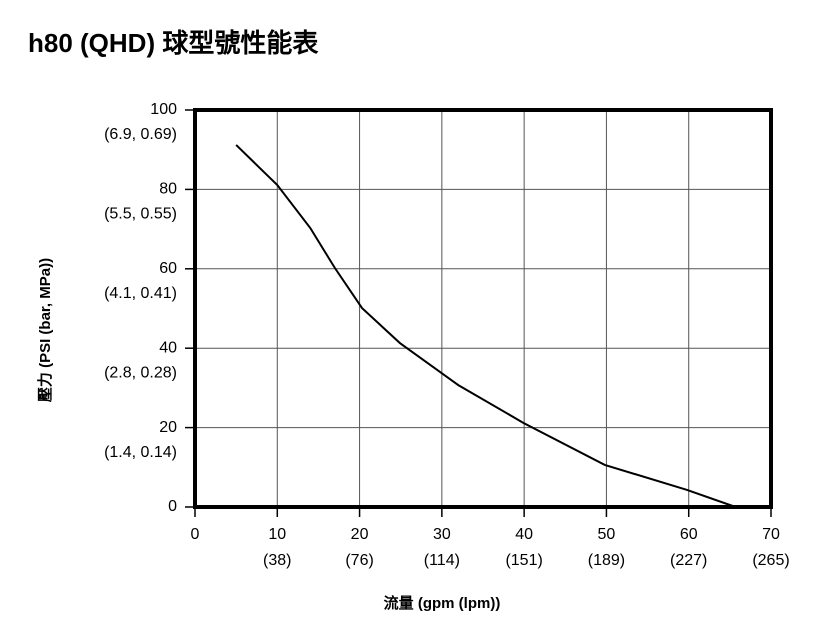  What do you see at coordinates (442, 603) in the screenshot?
I see `x-axis-label: 流量 (gpm (lpm))` at bounding box center [442, 603].